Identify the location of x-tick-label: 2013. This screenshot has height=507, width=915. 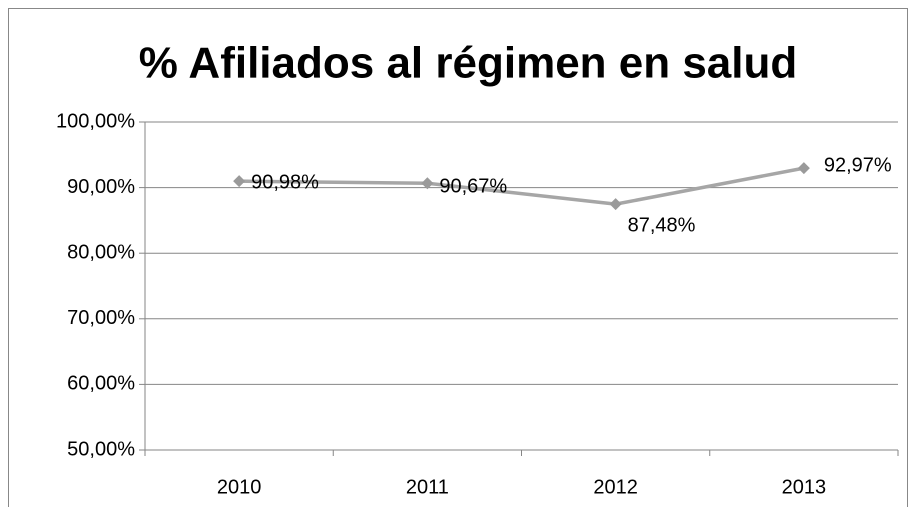
(804, 487).